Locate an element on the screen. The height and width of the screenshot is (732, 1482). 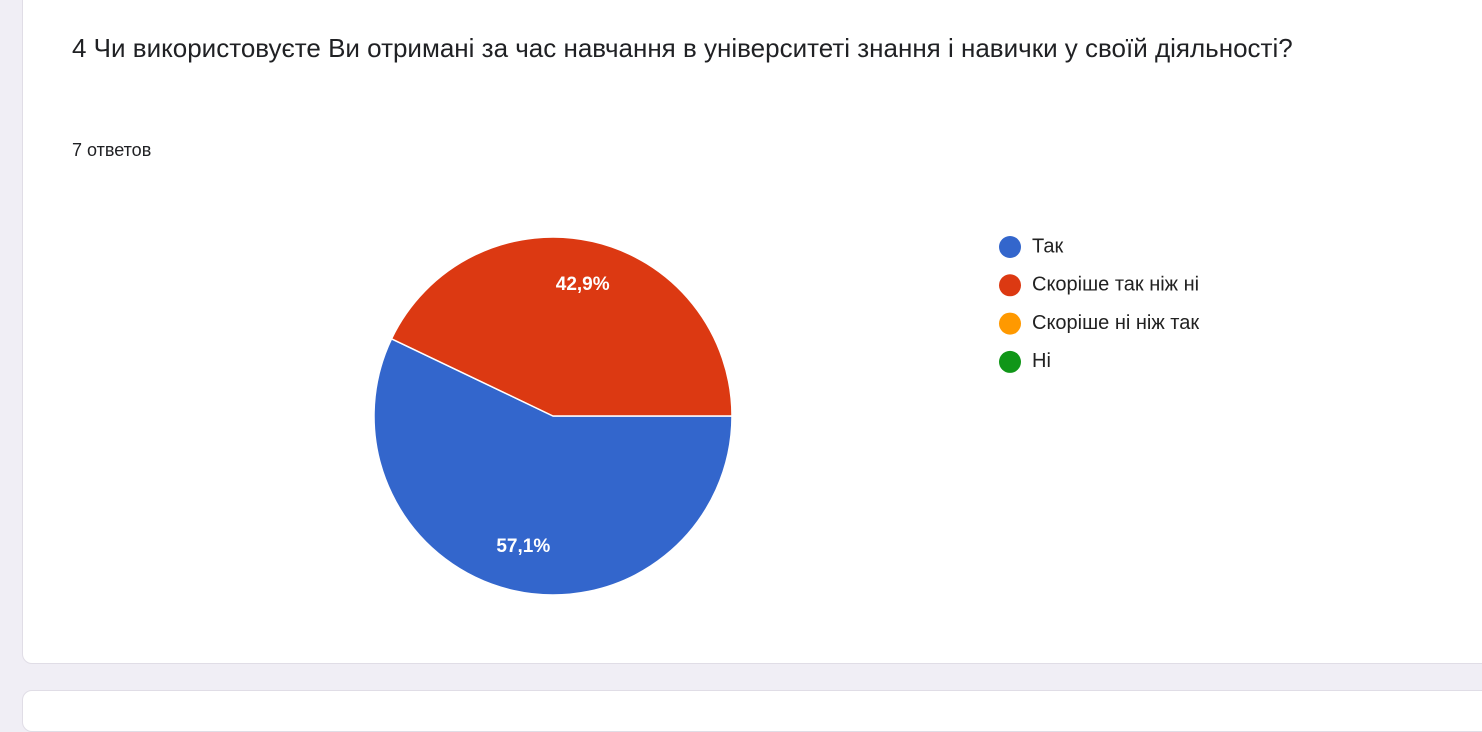
slice-label: 42,9% is located at coordinates (583, 284).